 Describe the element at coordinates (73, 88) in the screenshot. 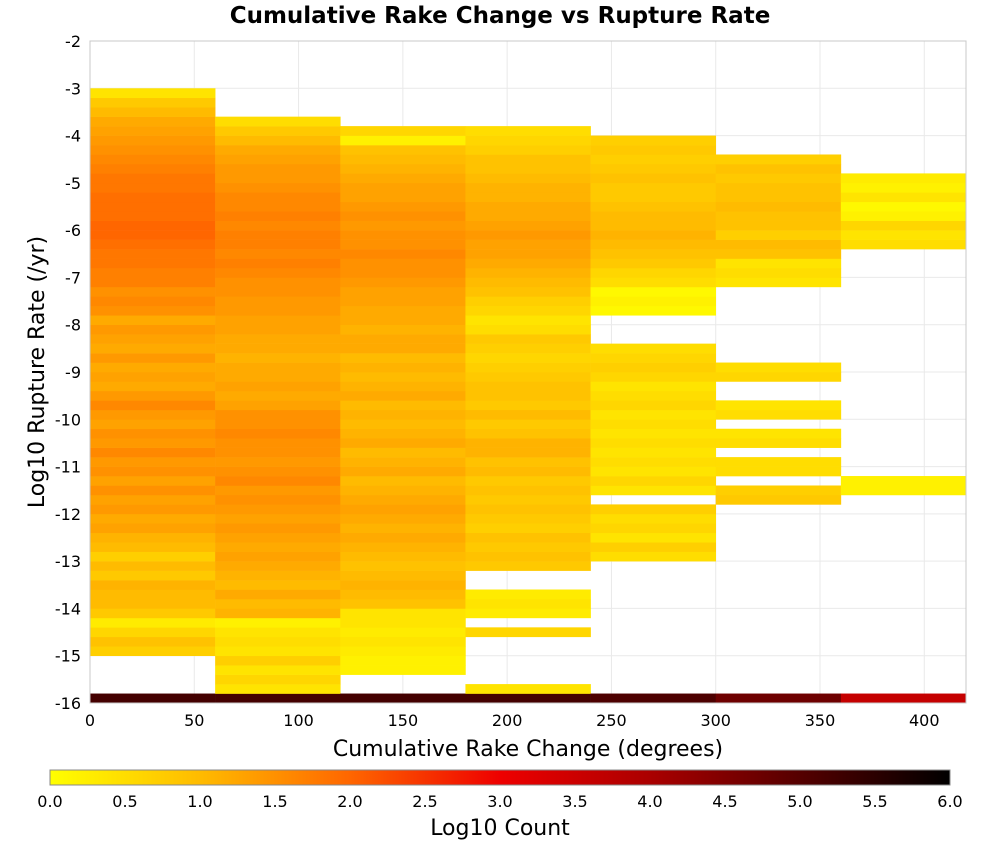

I see `y-tick-label: -3` at that location.